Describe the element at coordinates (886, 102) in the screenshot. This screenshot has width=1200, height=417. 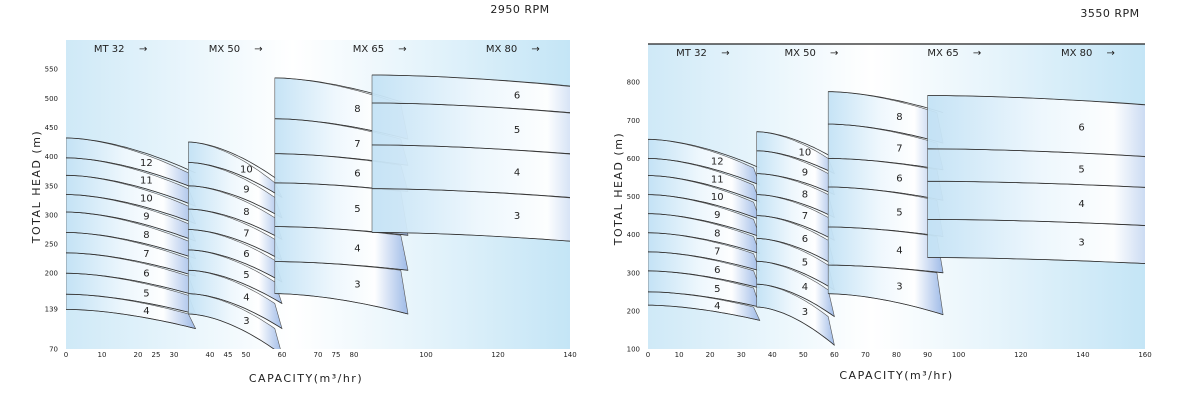
I see `mx-65-curve-top` at that location.